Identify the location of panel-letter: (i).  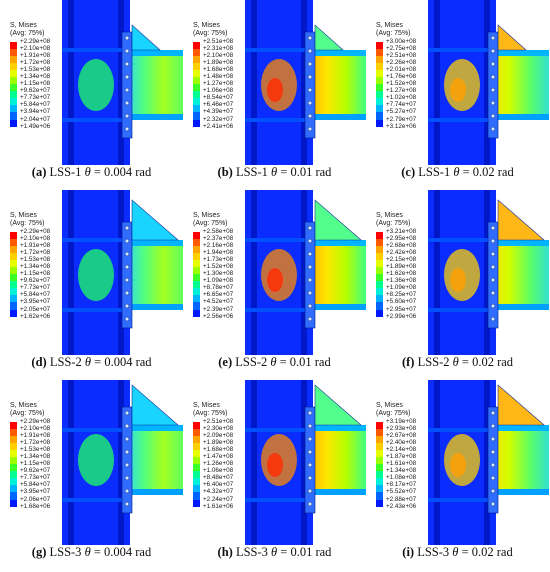
(408, 552).